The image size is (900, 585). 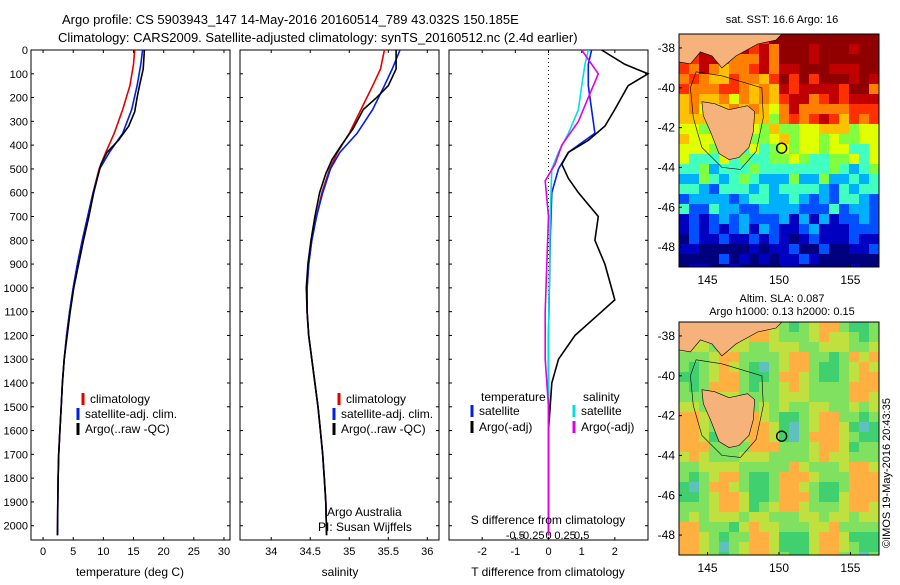 I want to click on x-tick-label: 30, so click(x=224, y=552).